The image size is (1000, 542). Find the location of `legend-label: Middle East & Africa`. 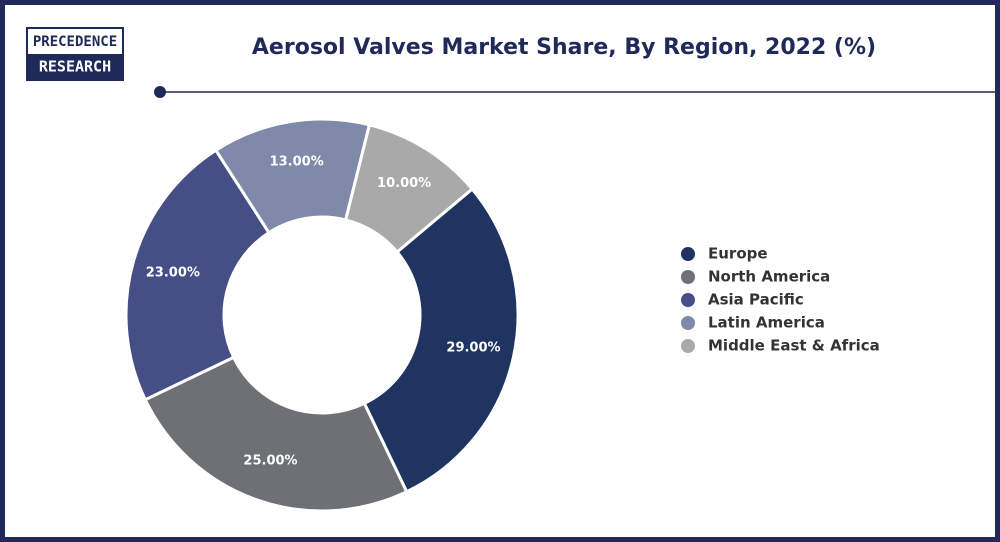

legend-label: Middle East & Africa is located at coordinates (794, 346).